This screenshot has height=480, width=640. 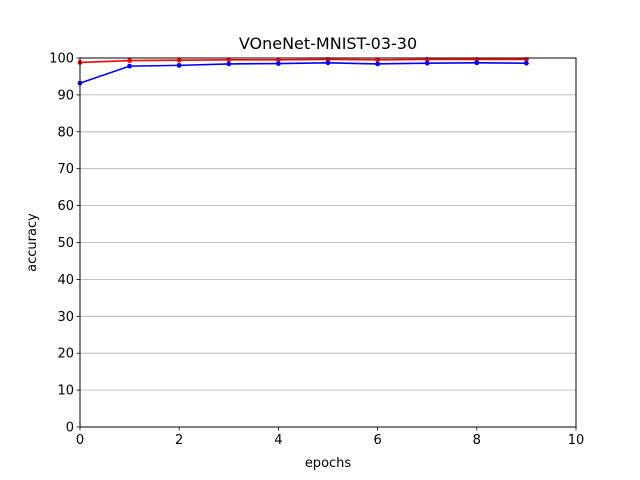 I want to click on series-layer, so click(x=303, y=71).